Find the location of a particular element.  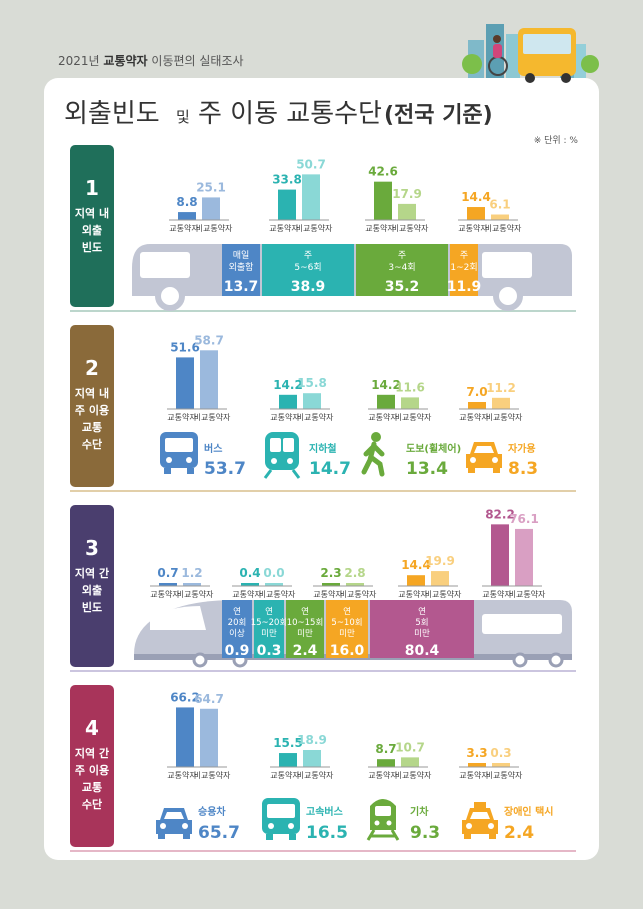

unit-note: ※ 단위 : % is located at coordinates (556, 140).